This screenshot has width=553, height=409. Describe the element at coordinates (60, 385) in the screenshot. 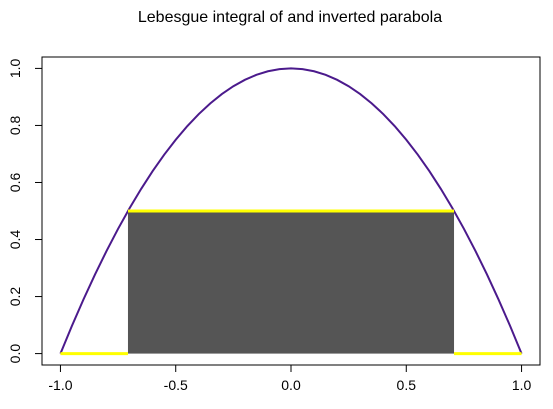

I see `x-tick-label: -1.0` at that location.